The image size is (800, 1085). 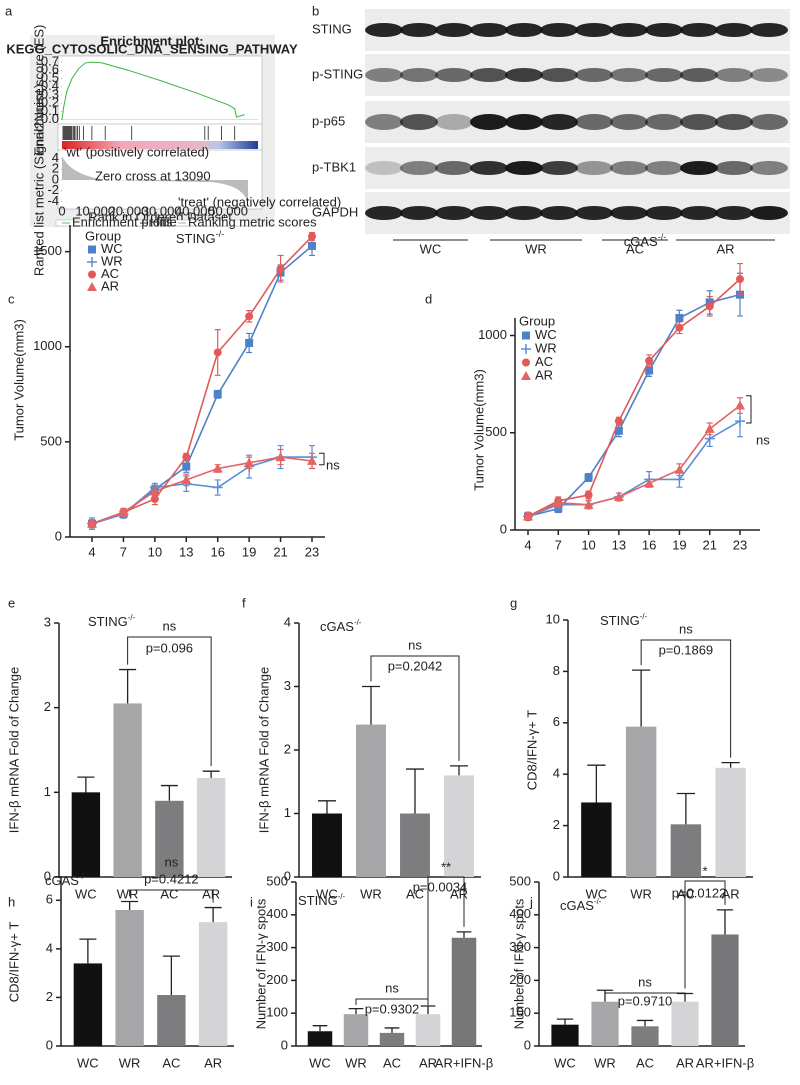 I want to click on annotation: 'wt' (positively correlated), so click(x=136, y=151).